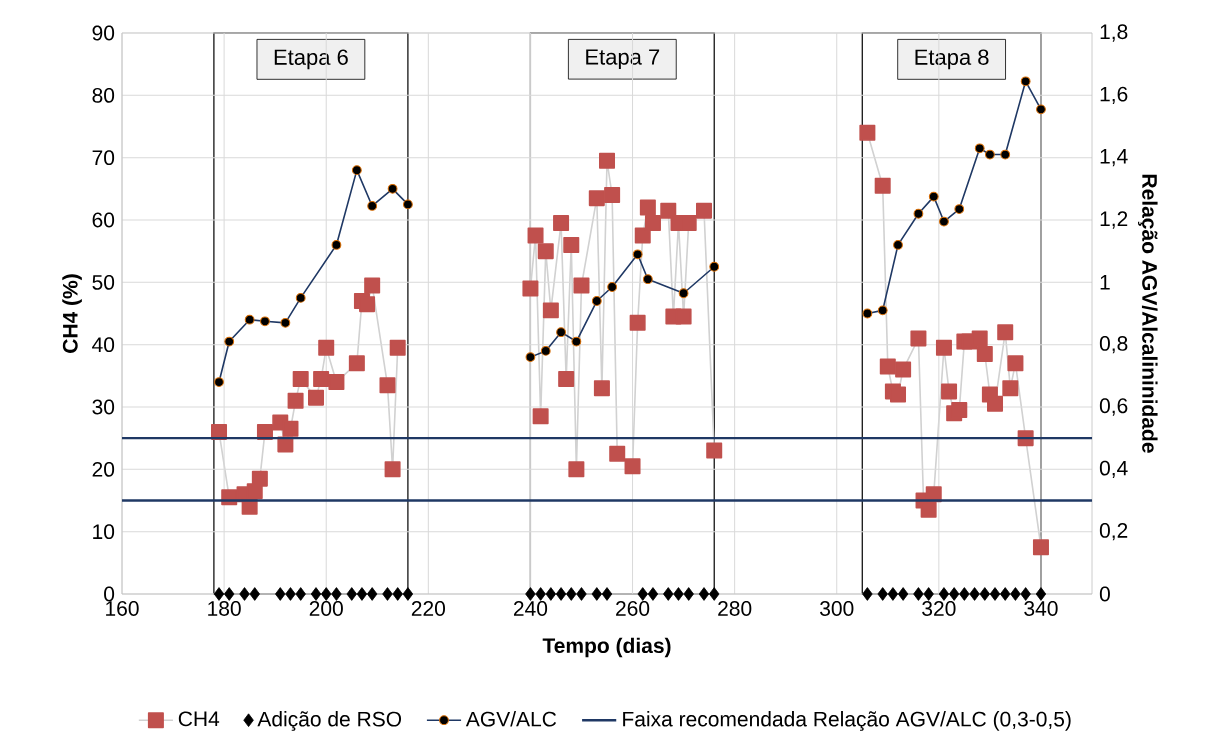  I want to click on y2-axis-title: Relação AGV/Alcalininidade, so click(1148, 313).